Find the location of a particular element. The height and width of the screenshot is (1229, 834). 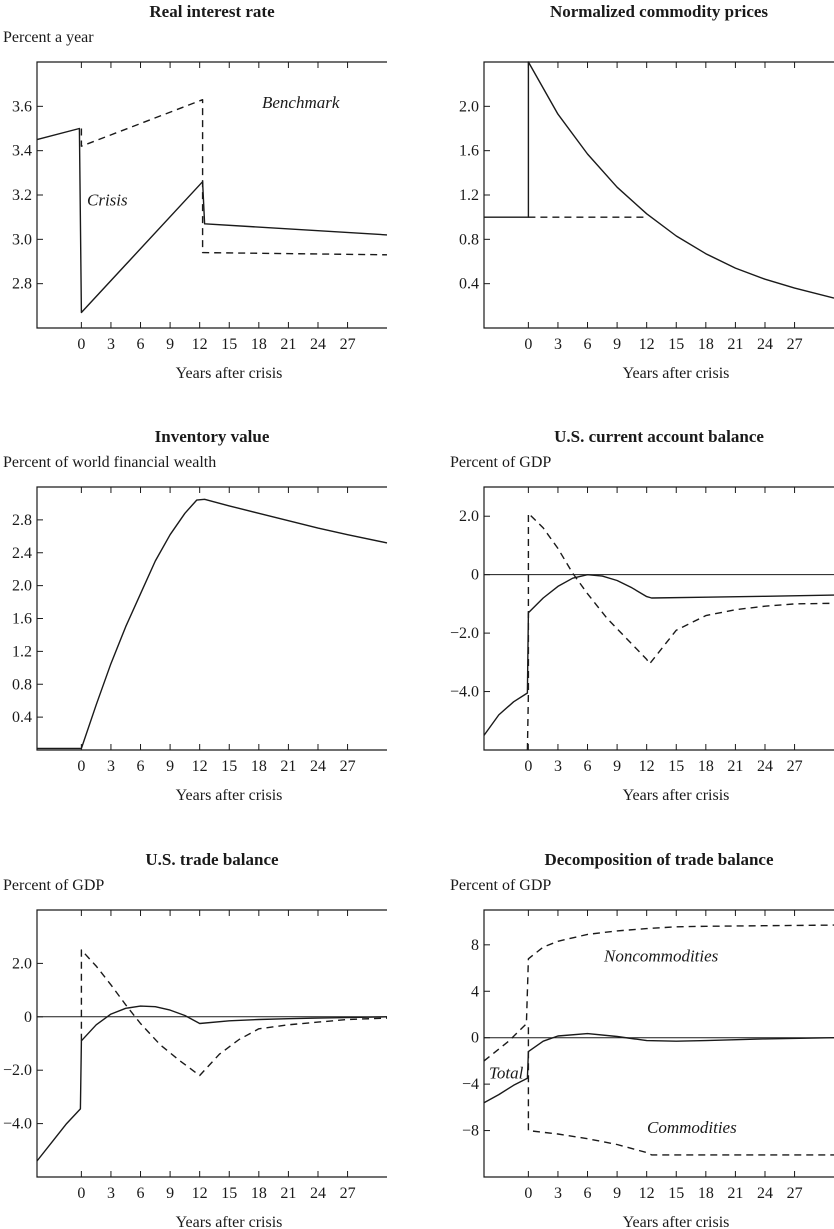

y-tick-label: −8 is located at coordinates (470, 1131).